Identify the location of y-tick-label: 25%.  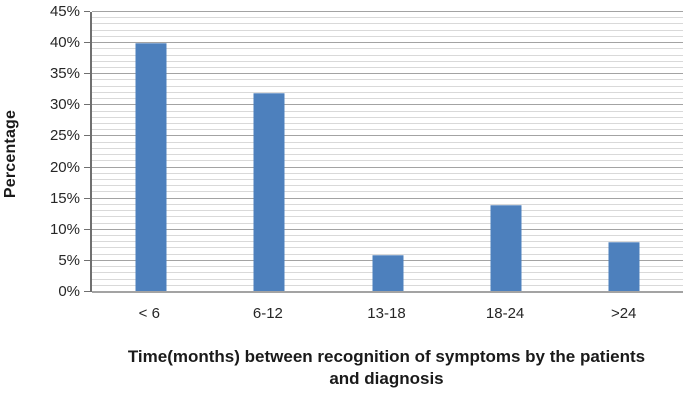
(64, 136).